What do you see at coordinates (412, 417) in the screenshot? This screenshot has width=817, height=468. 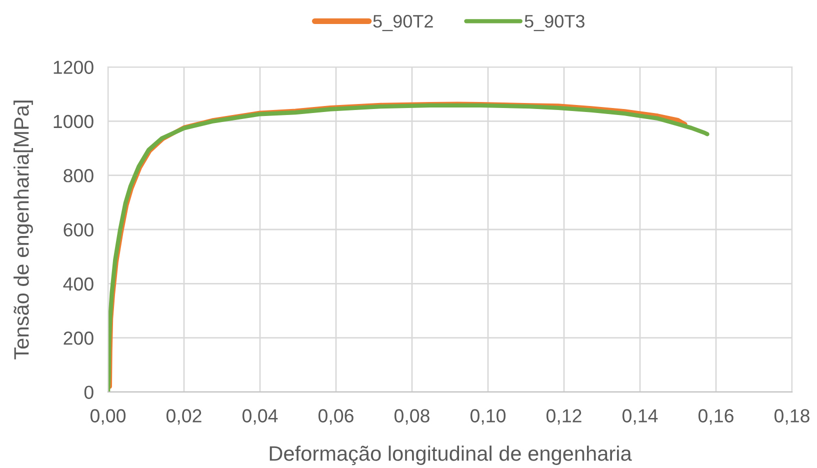 I see `x-tick-label: 0,08` at bounding box center [412, 417].